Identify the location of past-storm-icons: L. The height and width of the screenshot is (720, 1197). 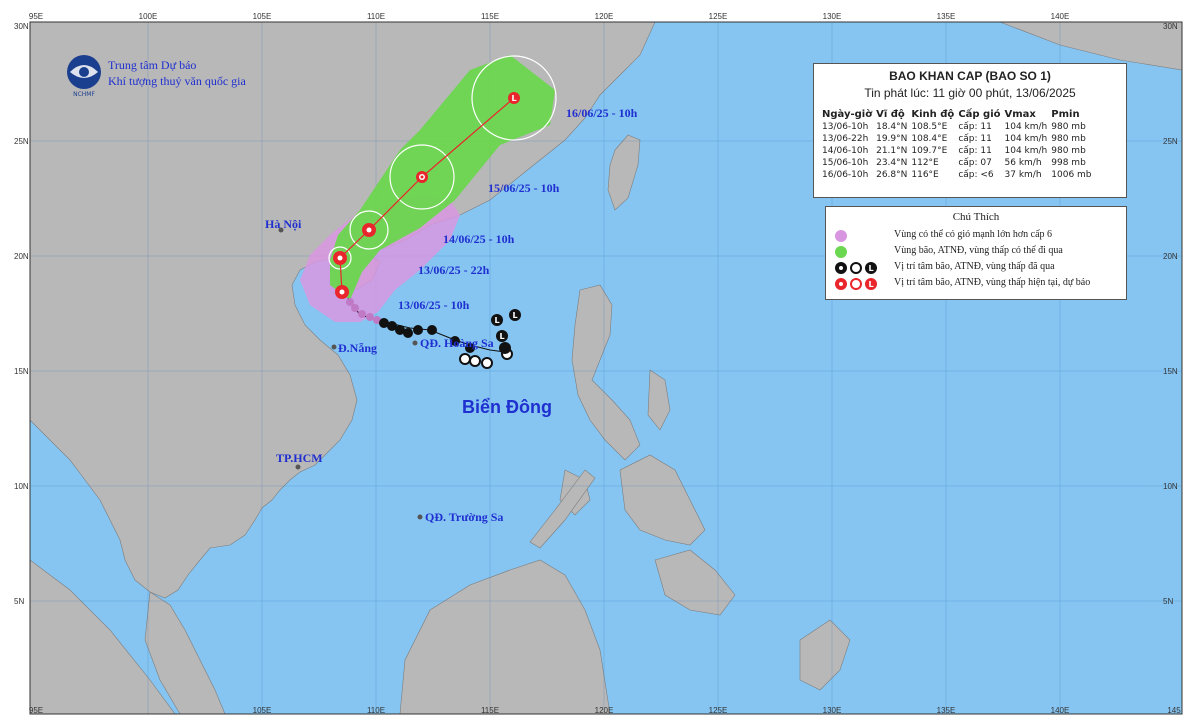
(856, 268).